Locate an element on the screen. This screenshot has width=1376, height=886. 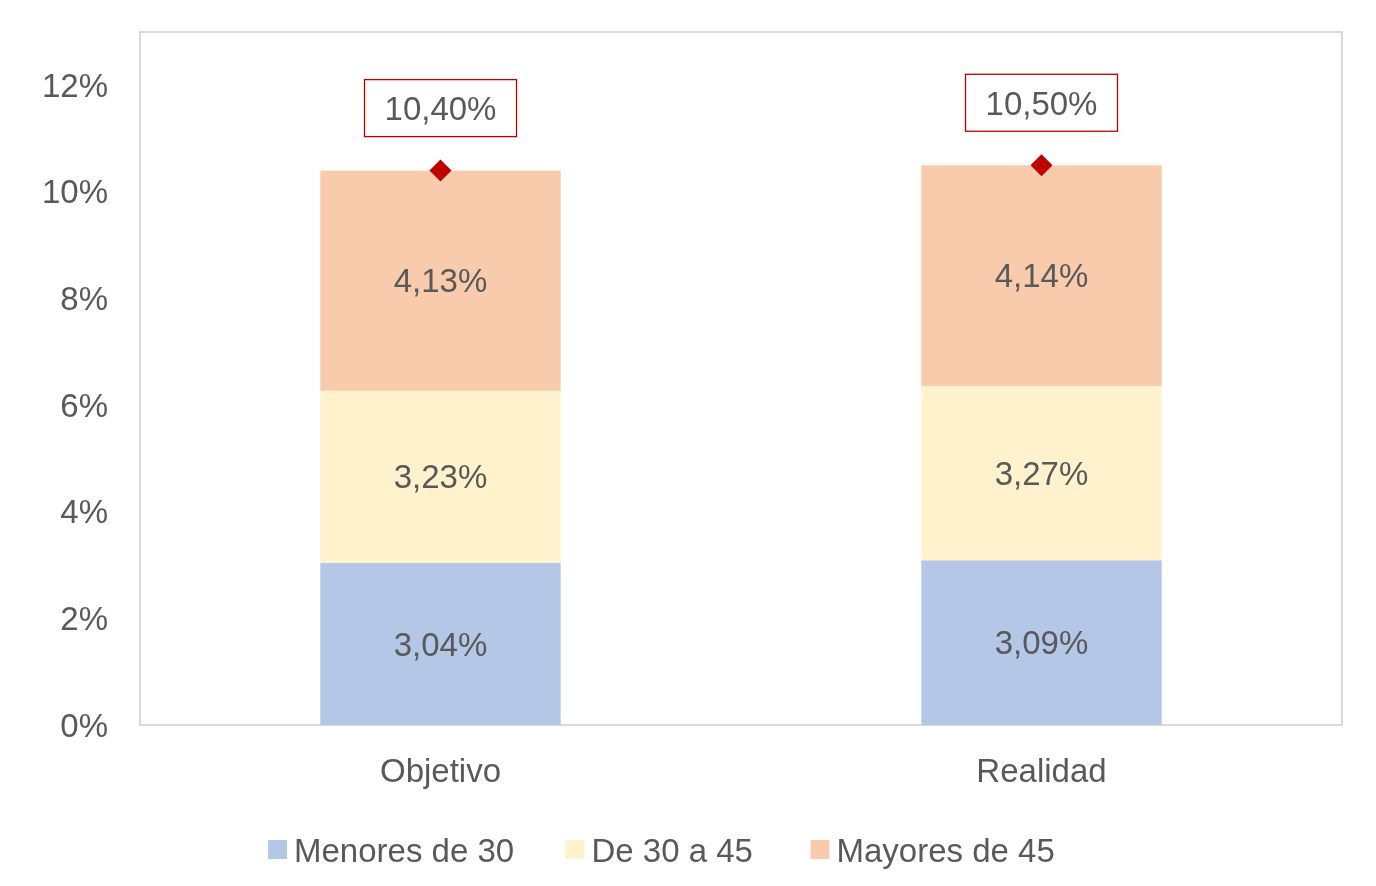
data-label: 4,13% is located at coordinates (440, 281).